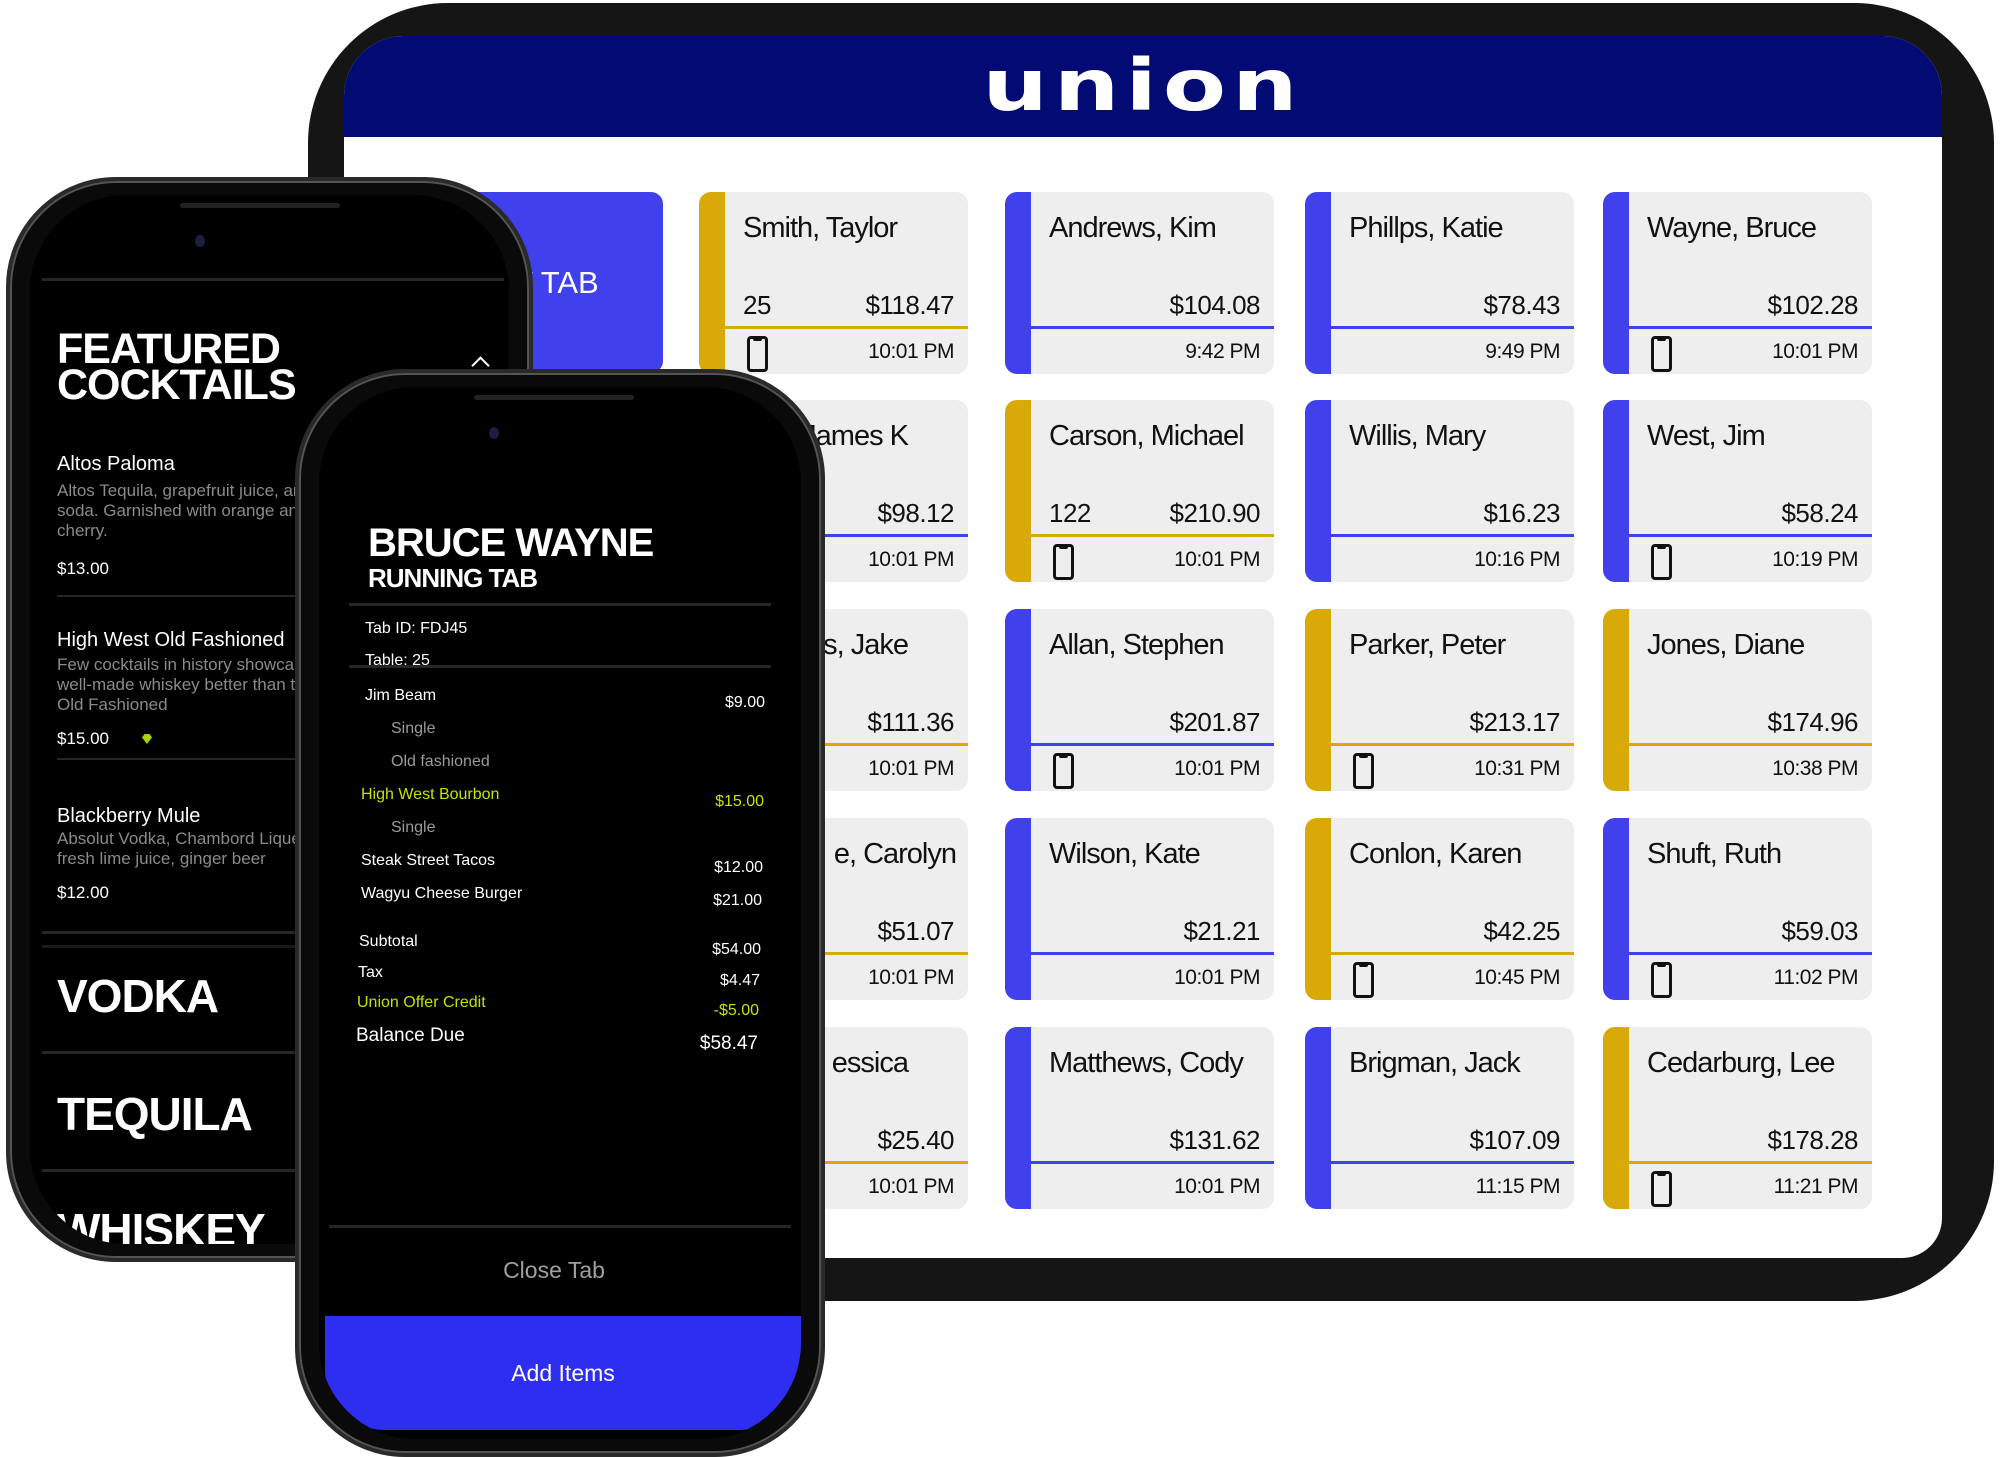 The height and width of the screenshot is (1457, 2000). I want to click on menu-item-description: fresh lime juice, ginger beer, so click(161, 858).